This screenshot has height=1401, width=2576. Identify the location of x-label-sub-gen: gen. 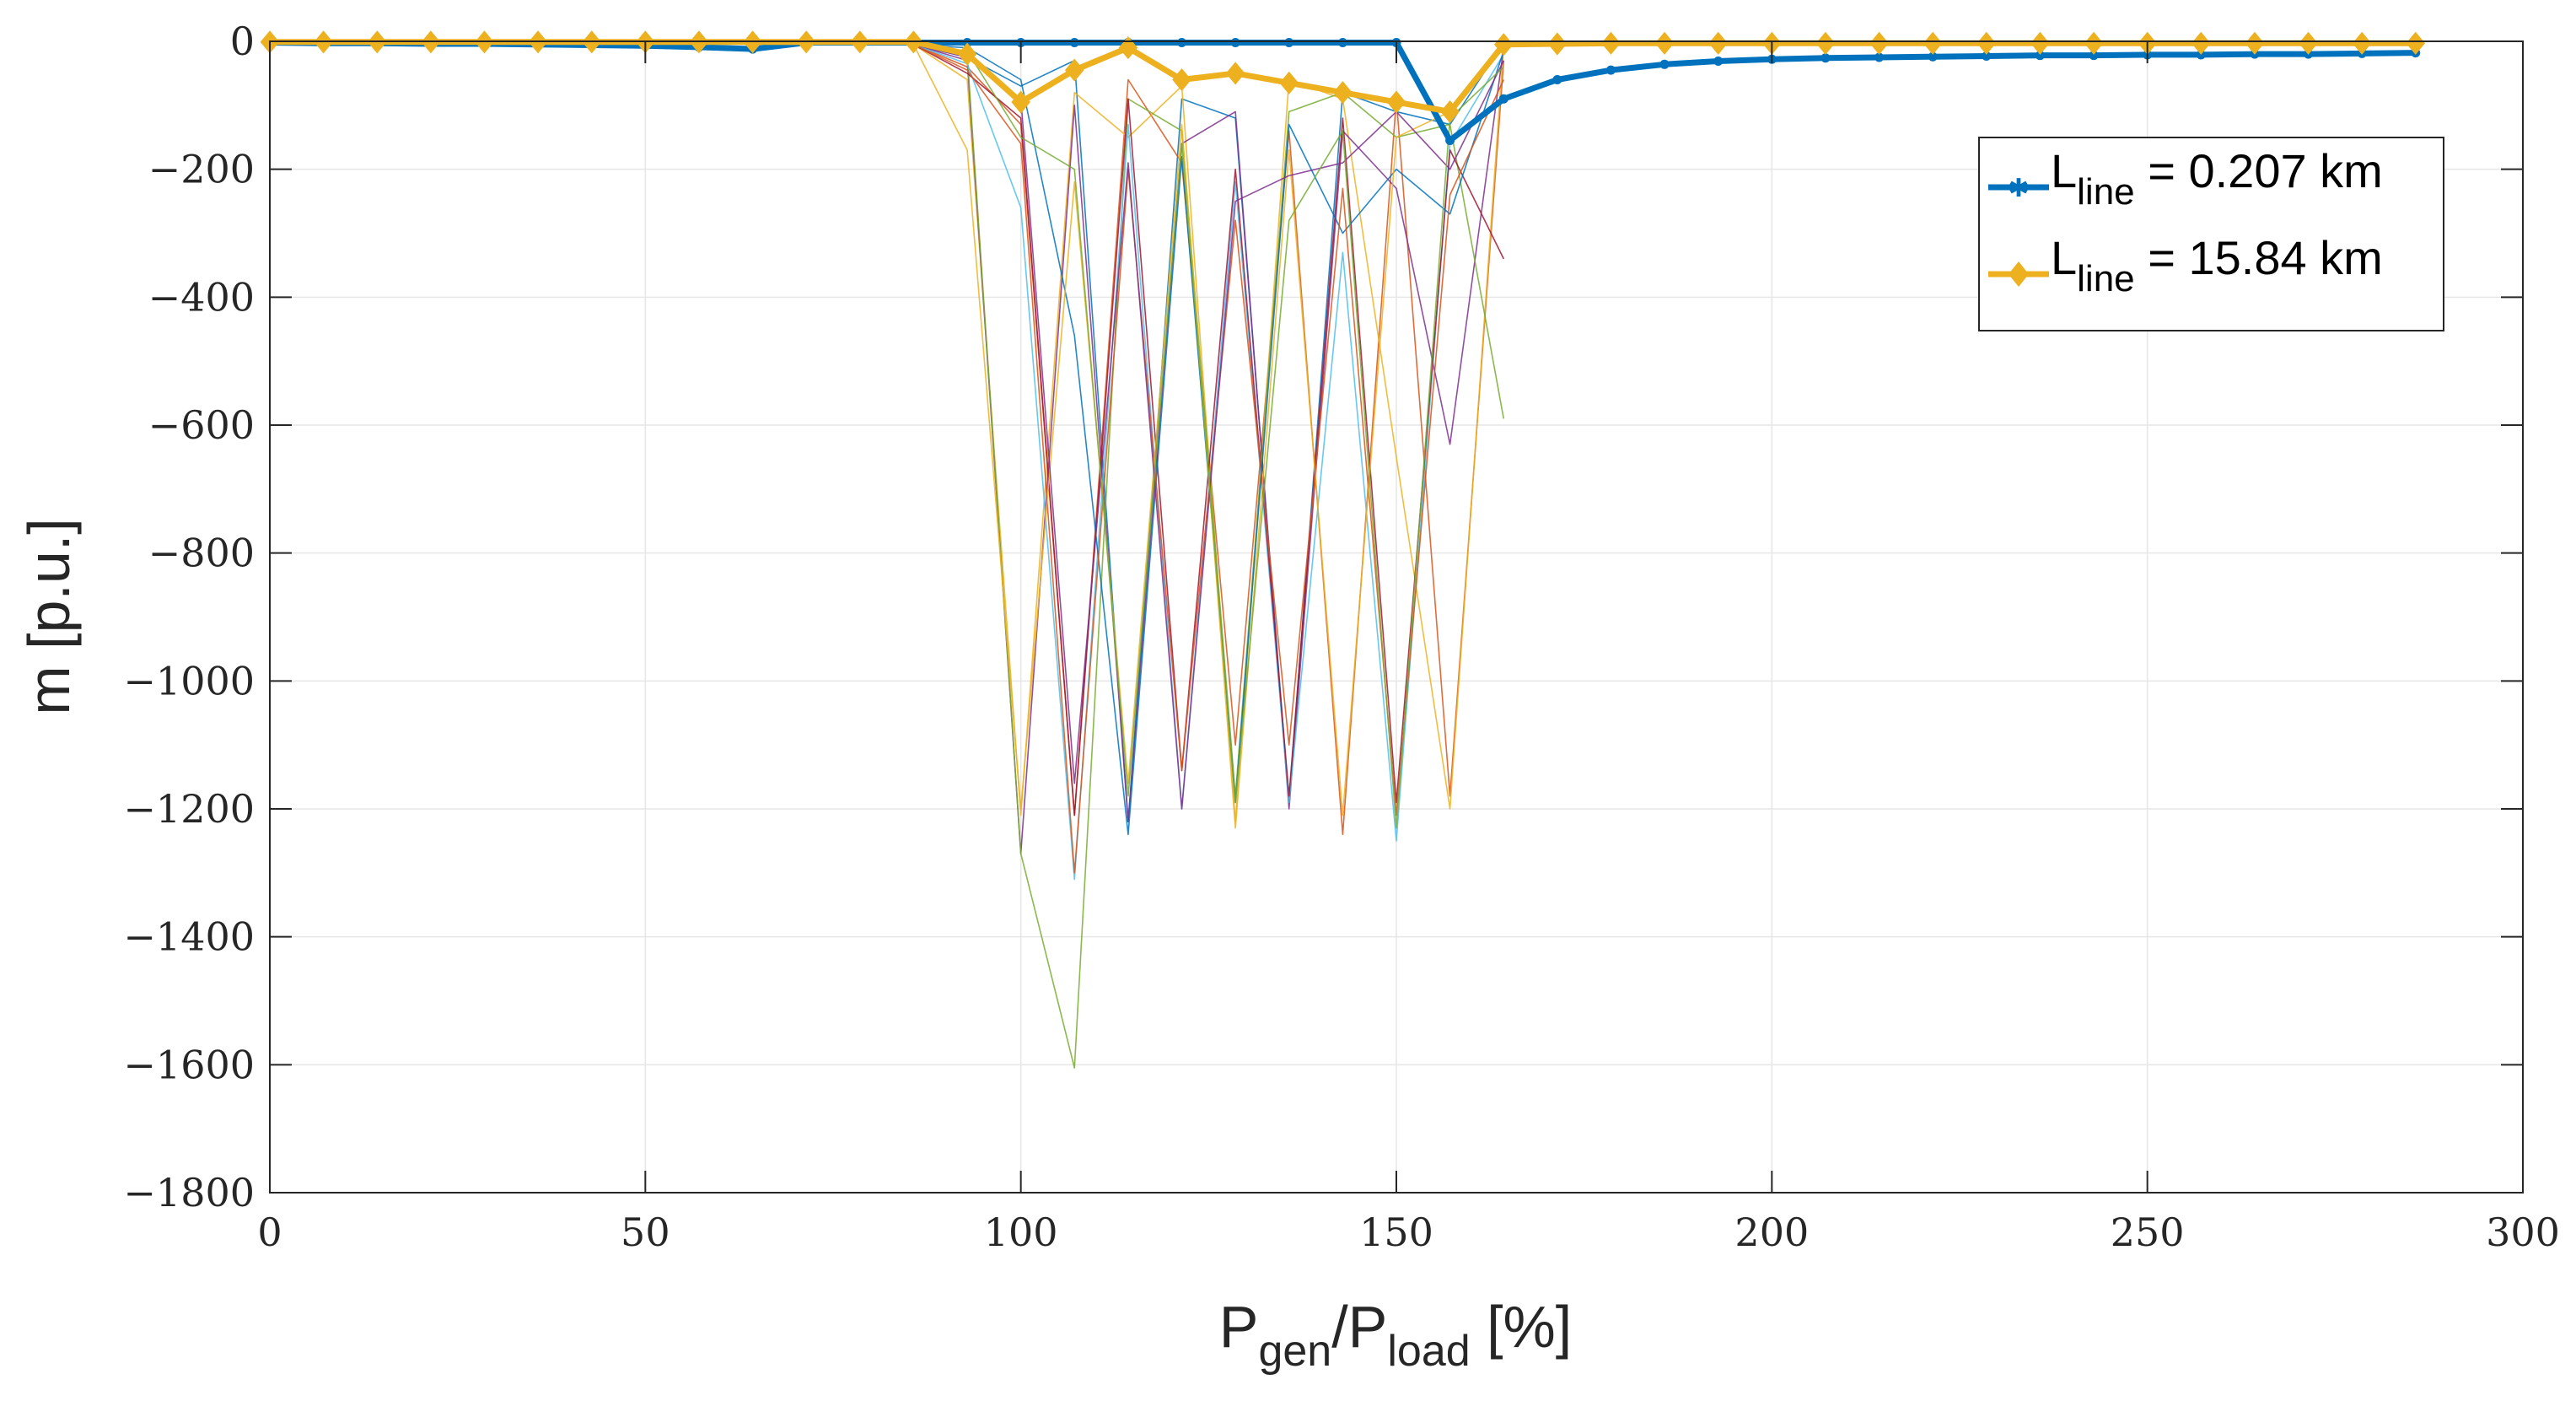
(1294, 1351).